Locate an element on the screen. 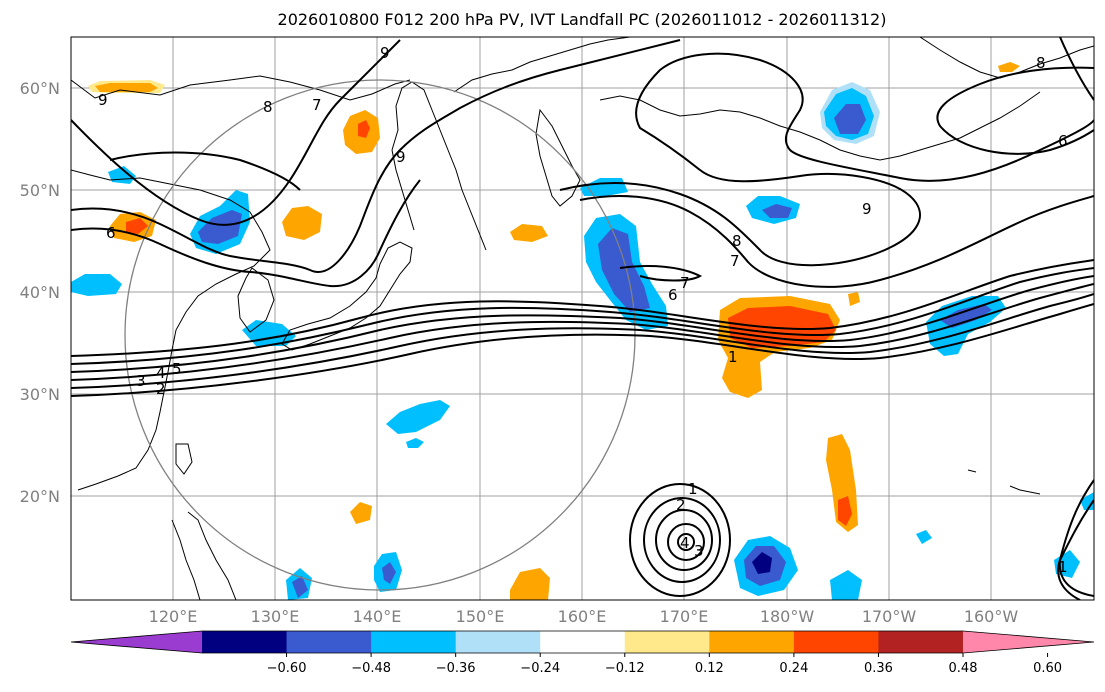 This screenshot has height=692, width=1105. lon-label-160w: 160°W is located at coordinates (991, 616).